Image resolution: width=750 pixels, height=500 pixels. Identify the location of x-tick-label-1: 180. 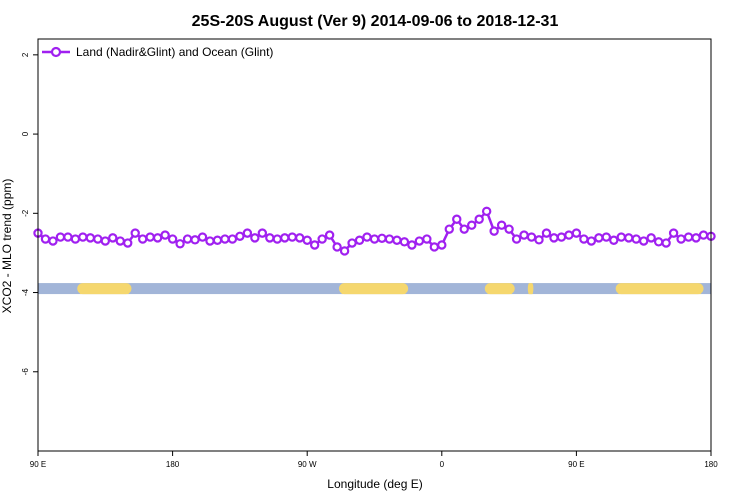
(173, 464).